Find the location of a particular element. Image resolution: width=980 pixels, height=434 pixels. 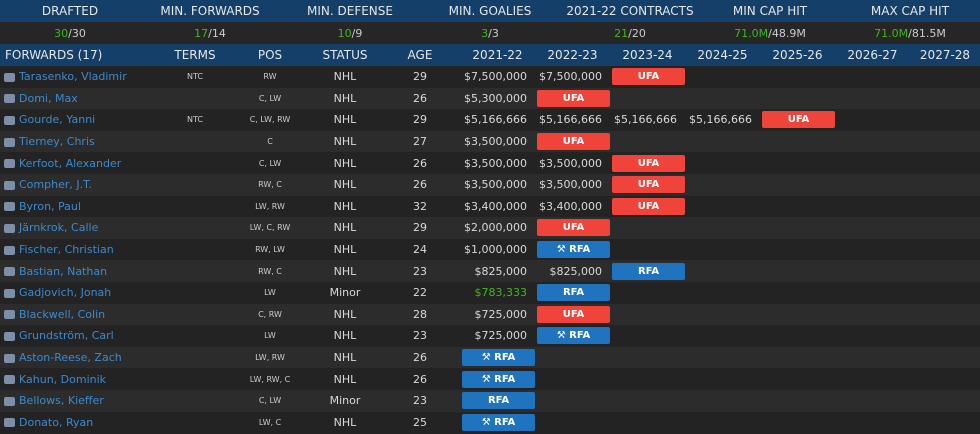

player-name-cell: Tarasenko, Vladimir is located at coordinates (80, 77).